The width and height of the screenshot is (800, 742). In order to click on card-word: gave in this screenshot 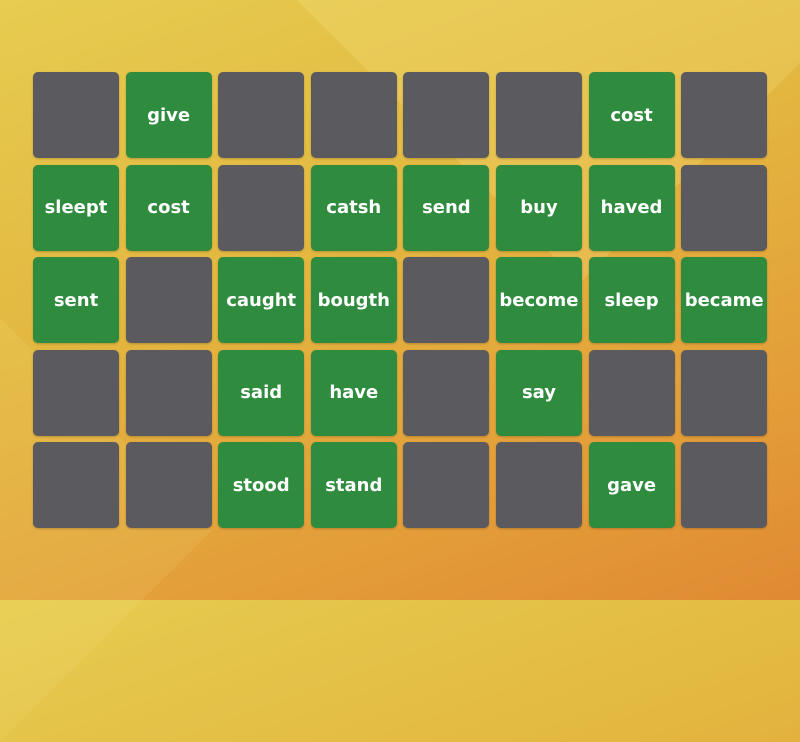, I will do `click(632, 485)`.